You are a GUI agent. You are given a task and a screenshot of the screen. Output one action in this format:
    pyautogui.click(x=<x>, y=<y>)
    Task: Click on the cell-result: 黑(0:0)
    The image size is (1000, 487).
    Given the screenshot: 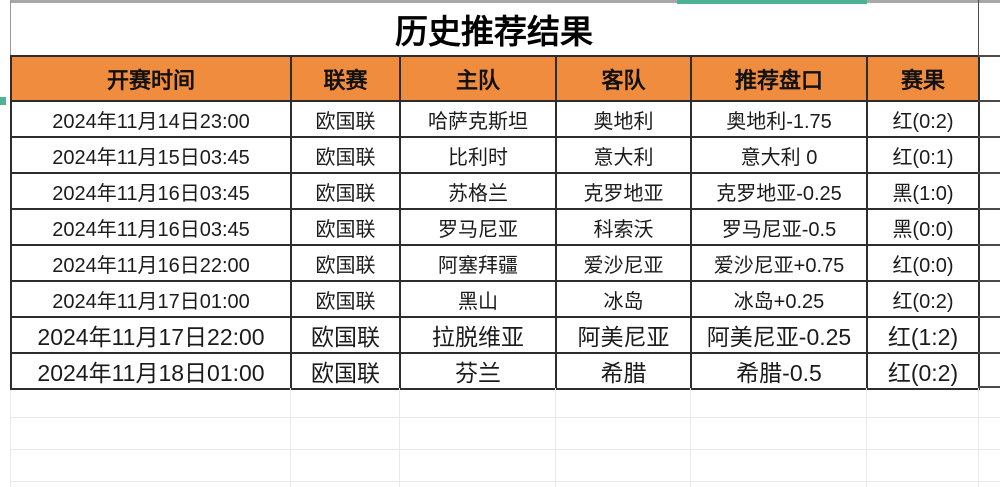 What is the action you would take?
    pyautogui.click(x=923, y=227)
    